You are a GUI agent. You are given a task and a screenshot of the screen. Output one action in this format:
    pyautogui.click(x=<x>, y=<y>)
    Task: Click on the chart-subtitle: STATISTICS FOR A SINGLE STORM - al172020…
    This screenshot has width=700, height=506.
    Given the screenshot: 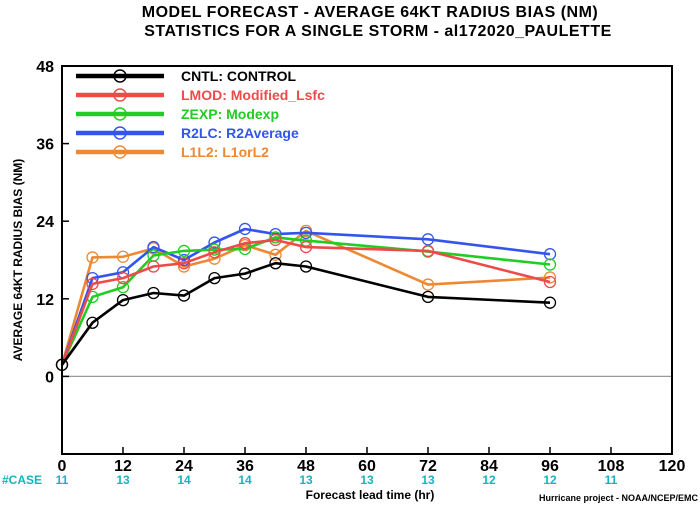 What is the action you would take?
    pyautogui.click(x=378, y=31)
    